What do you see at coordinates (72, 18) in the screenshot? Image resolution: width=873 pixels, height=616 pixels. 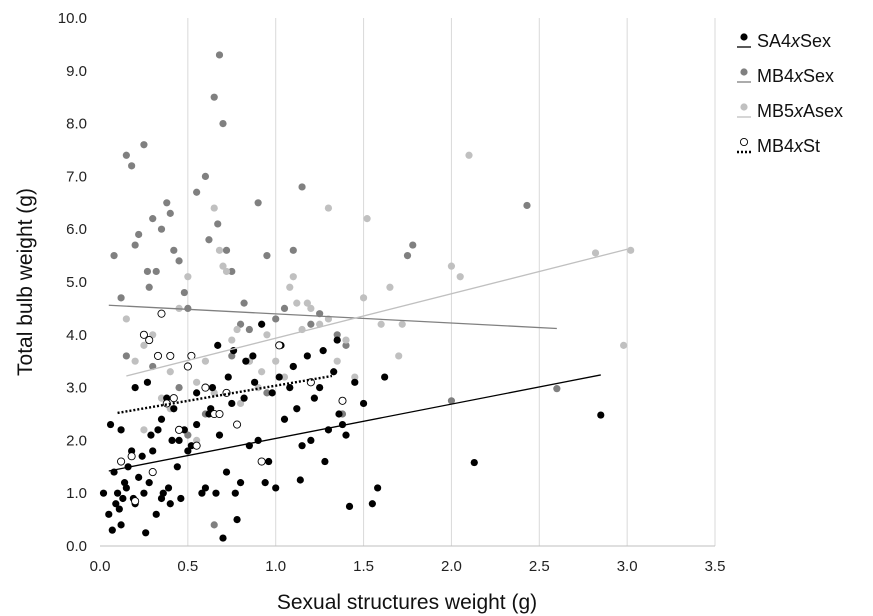 I see `y-tick-label: 10.0` at bounding box center [72, 18].